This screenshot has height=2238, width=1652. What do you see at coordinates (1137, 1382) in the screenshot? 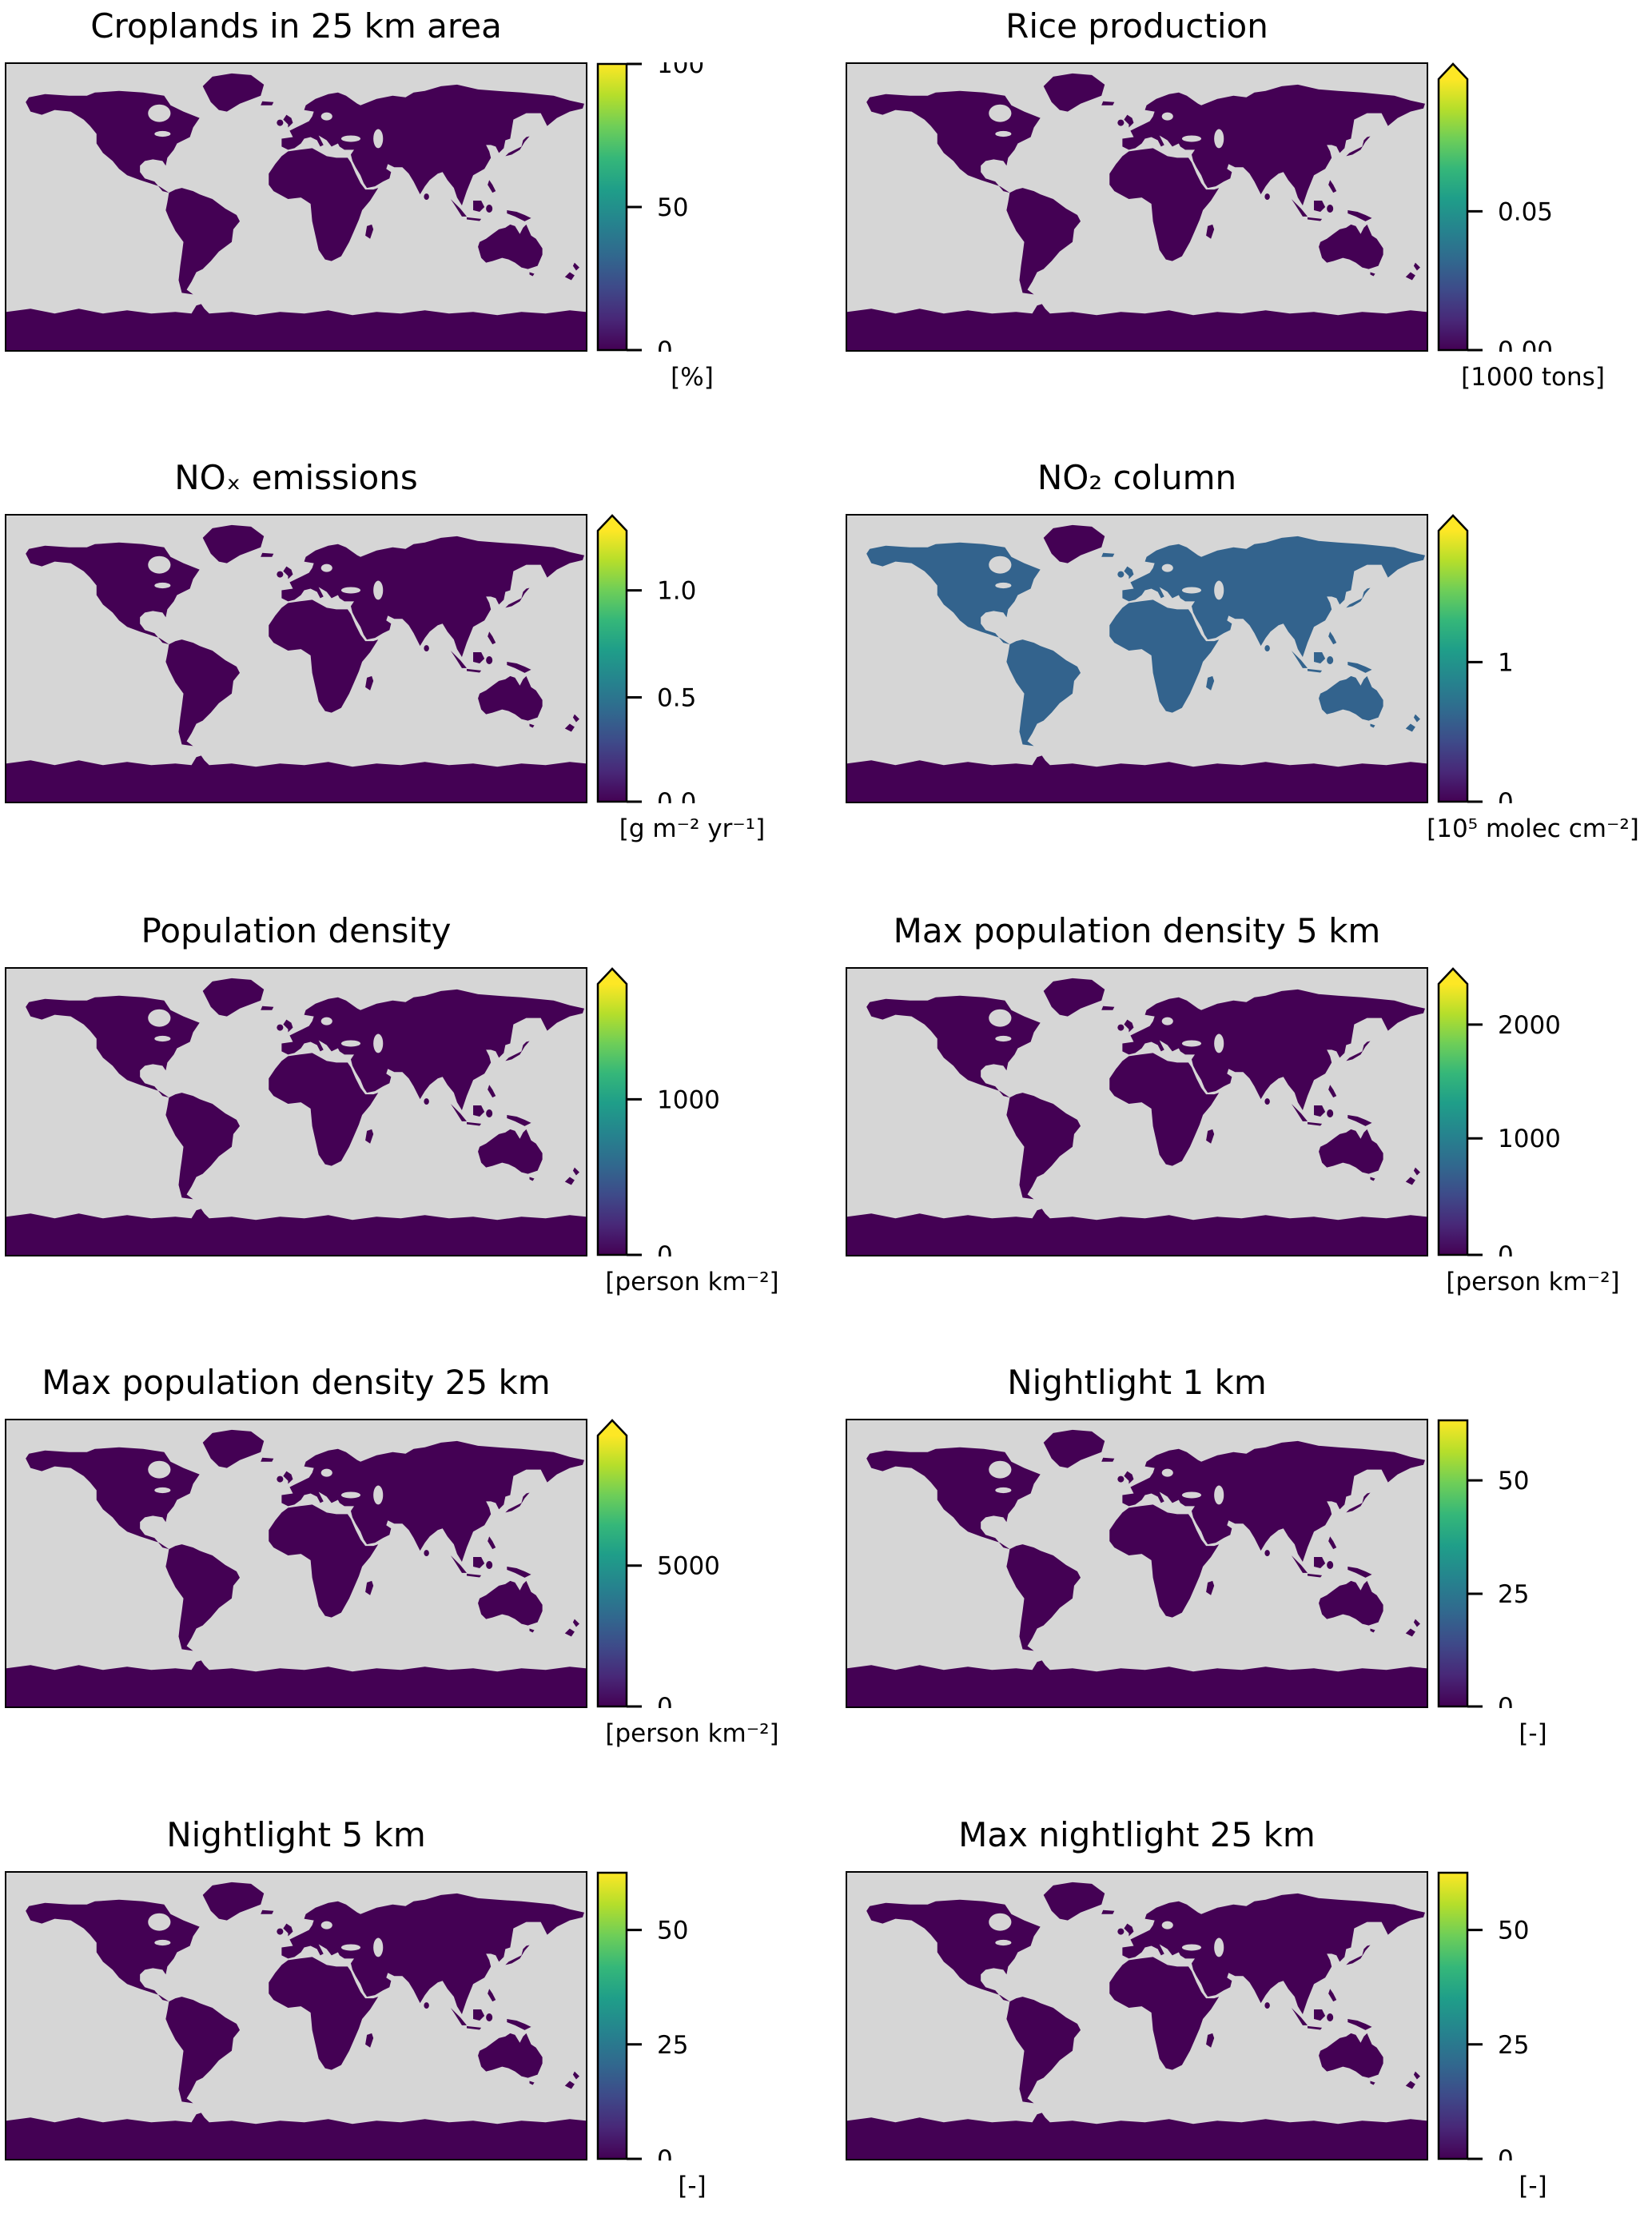
I see `panel-title: Nightlight 1 km` at bounding box center [1137, 1382].